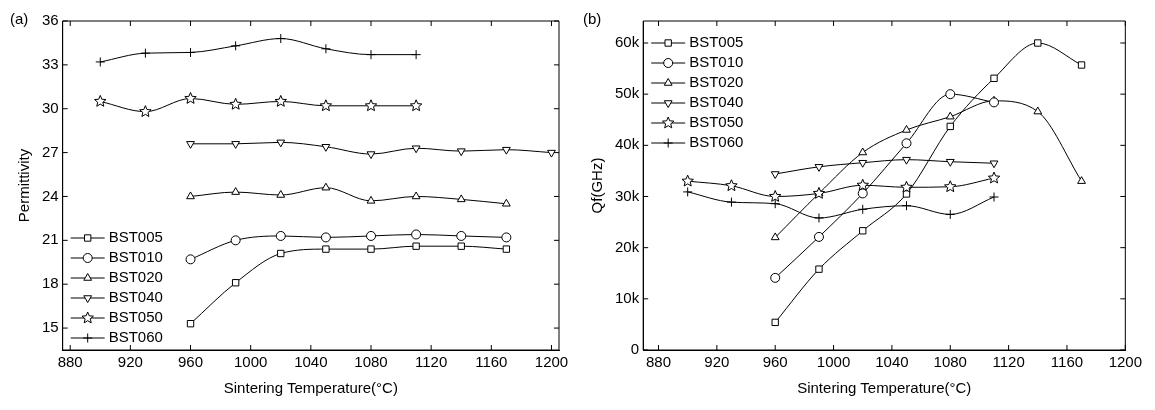 This screenshot has width=1155, height=410. What do you see at coordinates (19, 18) in the screenshot?
I see `chart-title: (a)` at bounding box center [19, 18].